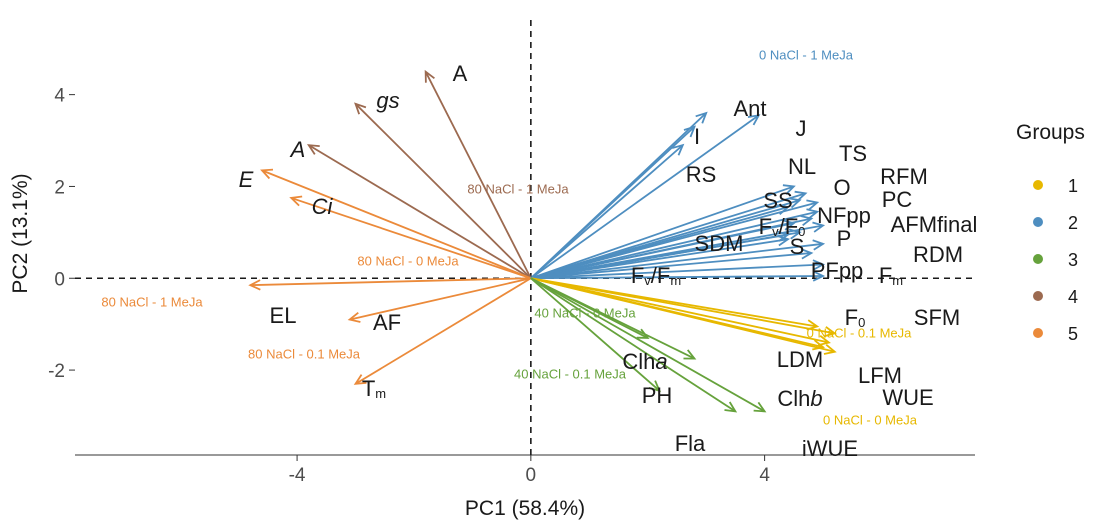 This screenshot has width=1105, height=523. What do you see at coordinates (585, 312) in the screenshot?
I see `treatment-label: 40 NaCl - 0 MeJa` at bounding box center [585, 312].